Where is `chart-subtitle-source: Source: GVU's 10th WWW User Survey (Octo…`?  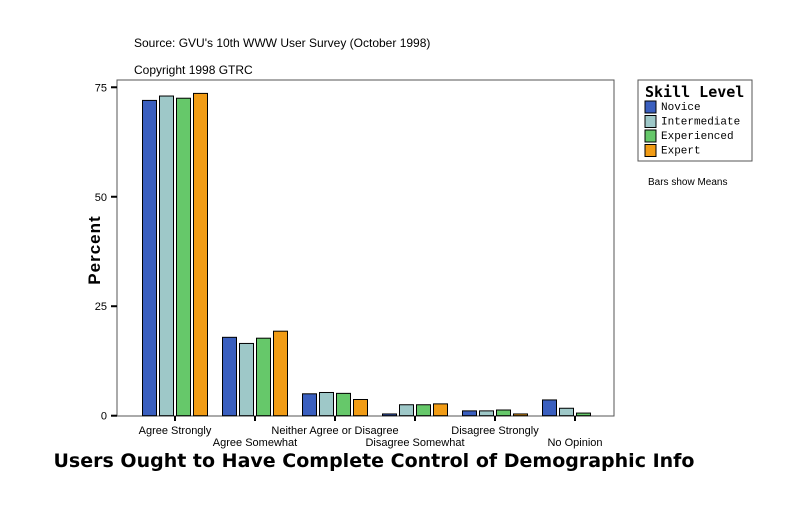
chart-subtitle-source: Source: GVU's 10th WWW User Survey (Octo… is located at coordinates (282, 43).